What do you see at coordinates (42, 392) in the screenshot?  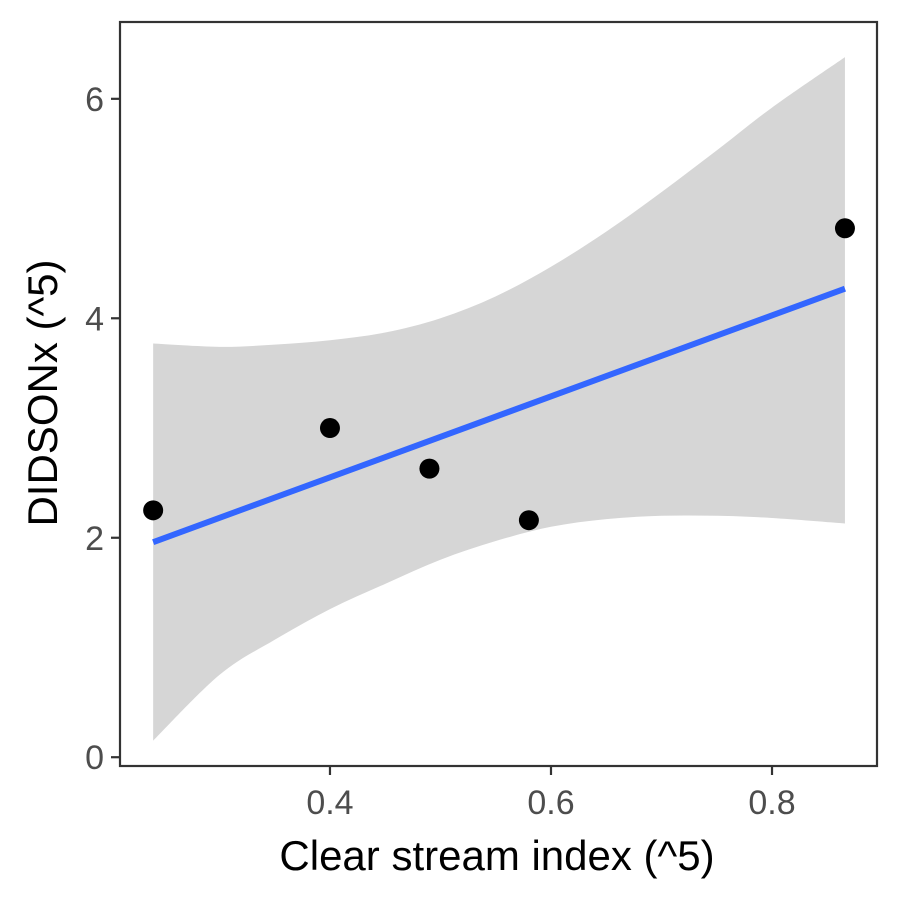 I see `y-axis-title: DIDSONx (^5)` at bounding box center [42, 392].